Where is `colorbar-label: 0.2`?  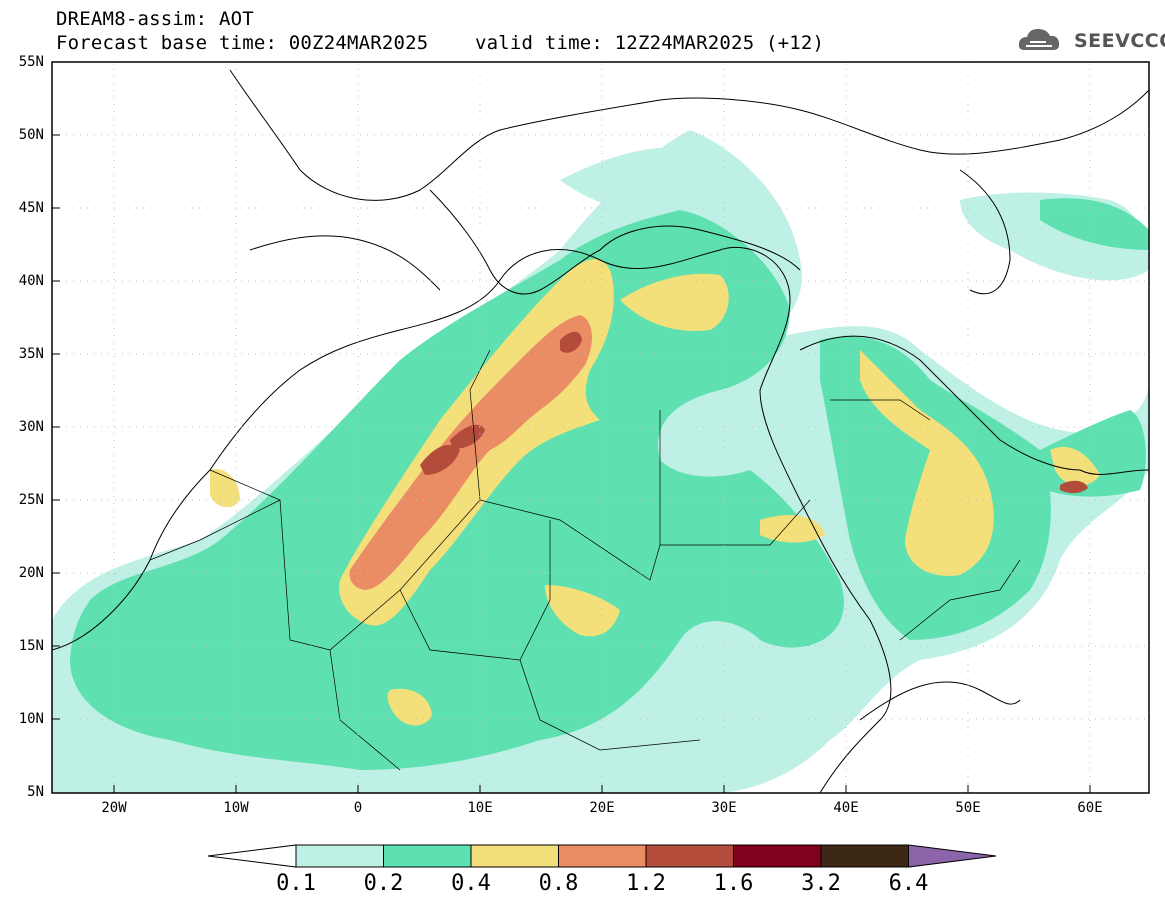
colorbar-label: 0.2 is located at coordinates (383, 883).